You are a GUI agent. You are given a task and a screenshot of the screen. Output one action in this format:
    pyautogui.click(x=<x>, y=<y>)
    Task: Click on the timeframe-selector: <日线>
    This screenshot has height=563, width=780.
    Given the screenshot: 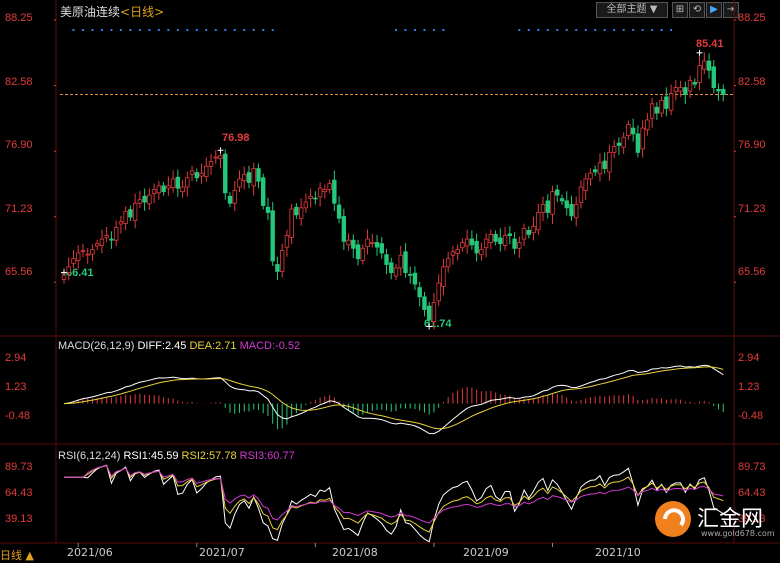 What is the action you would take?
    pyautogui.click(x=142, y=12)
    